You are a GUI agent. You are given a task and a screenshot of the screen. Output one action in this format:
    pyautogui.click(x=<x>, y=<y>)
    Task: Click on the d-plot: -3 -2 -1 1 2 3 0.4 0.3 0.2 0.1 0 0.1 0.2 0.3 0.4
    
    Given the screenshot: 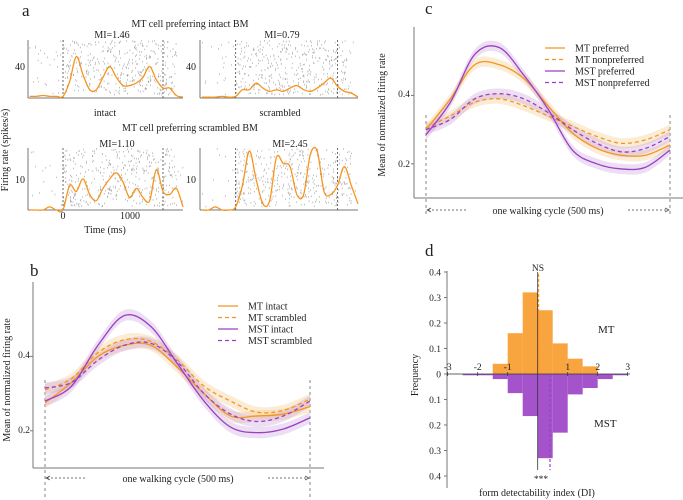 What is the action you would take?
    pyautogui.click(x=529, y=378)
    